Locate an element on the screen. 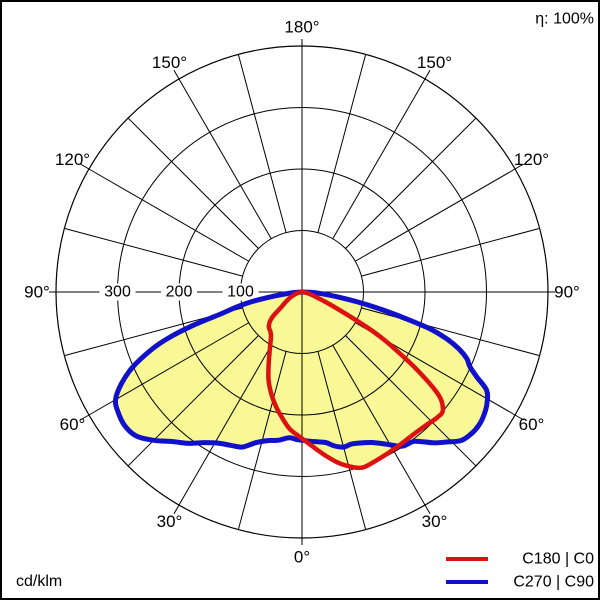 This screenshot has width=600, height=602. angle-label-0: 0° is located at coordinates (302, 557).